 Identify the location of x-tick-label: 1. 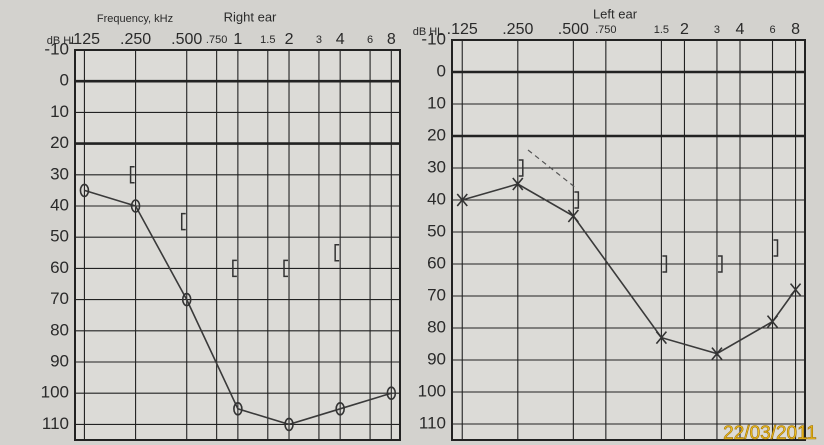
(237, 39).